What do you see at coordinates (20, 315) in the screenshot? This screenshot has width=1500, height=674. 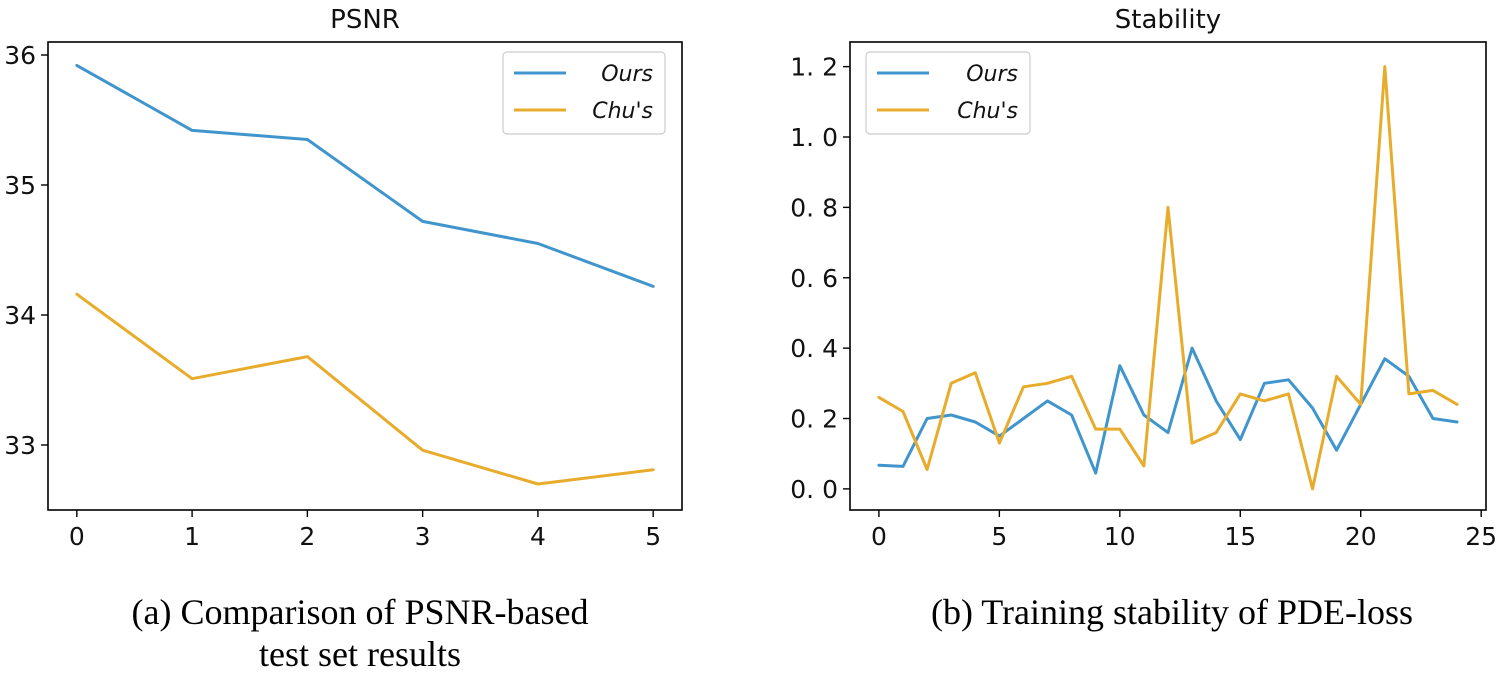 I see `y-tick-label: 34` at bounding box center [20, 315].